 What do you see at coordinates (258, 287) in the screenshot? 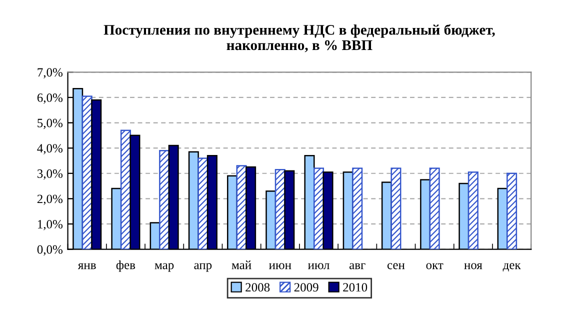
I see `legend-label: 2008` at bounding box center [258, 287].